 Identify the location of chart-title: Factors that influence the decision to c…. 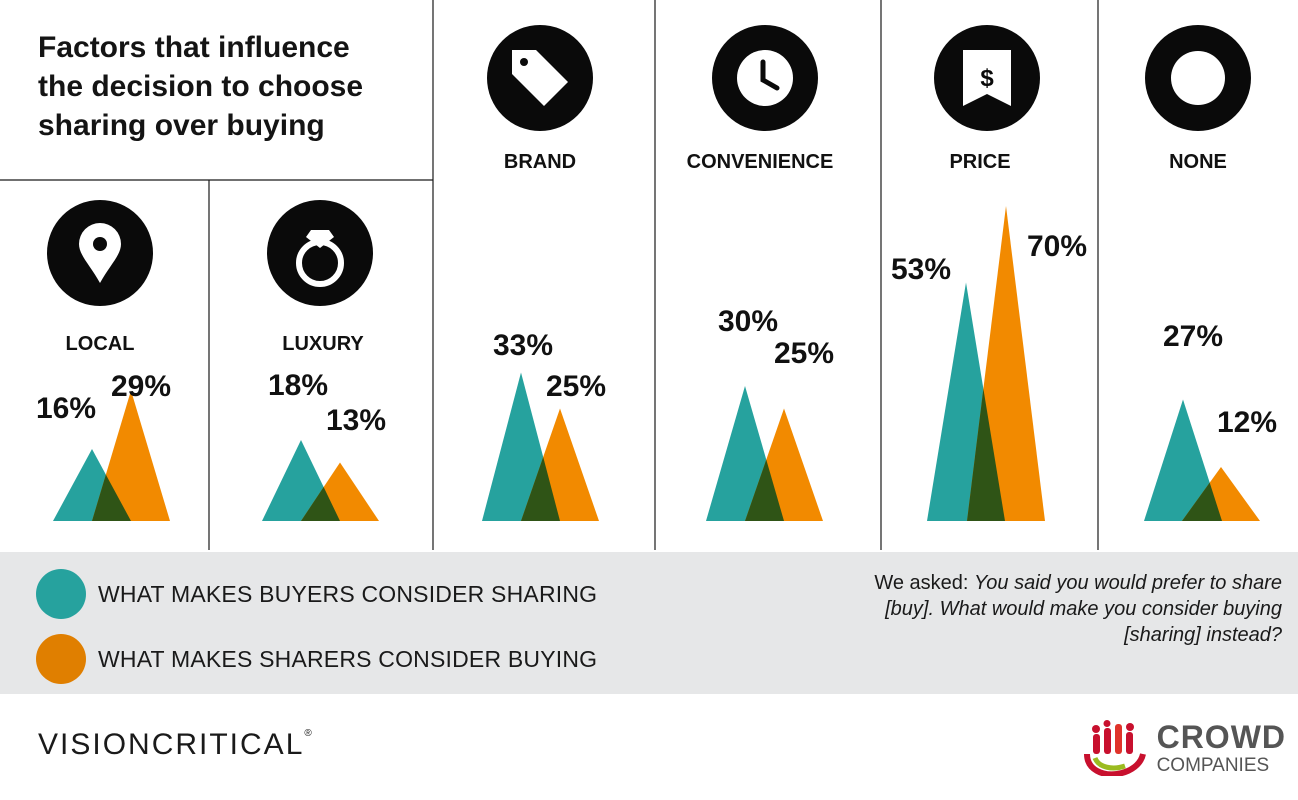
(201, 86).